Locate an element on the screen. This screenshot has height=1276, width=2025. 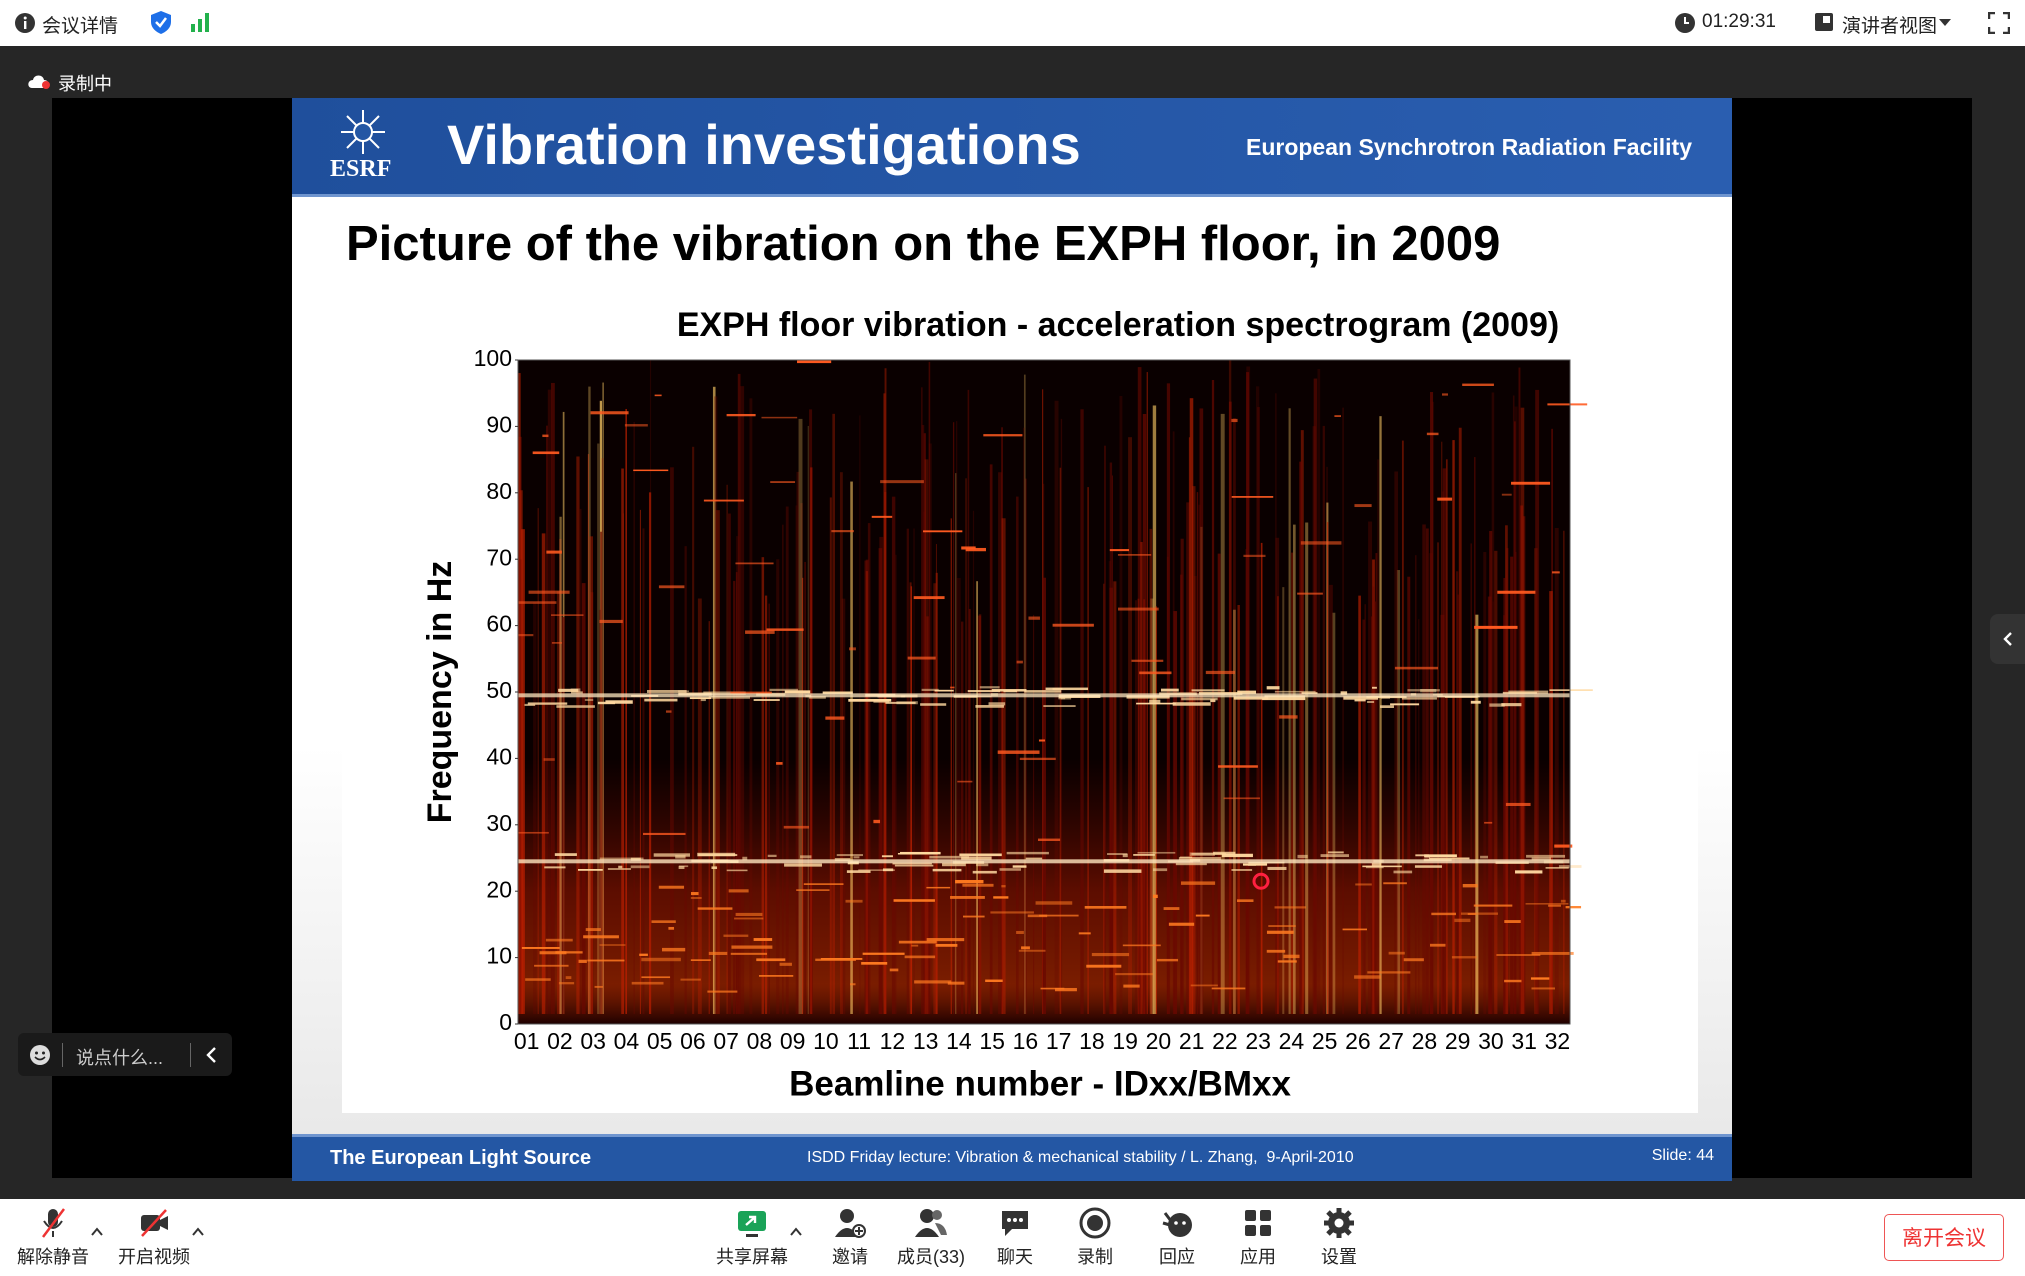
members-button: 成员(33) is located at coordinates (931, 1238).